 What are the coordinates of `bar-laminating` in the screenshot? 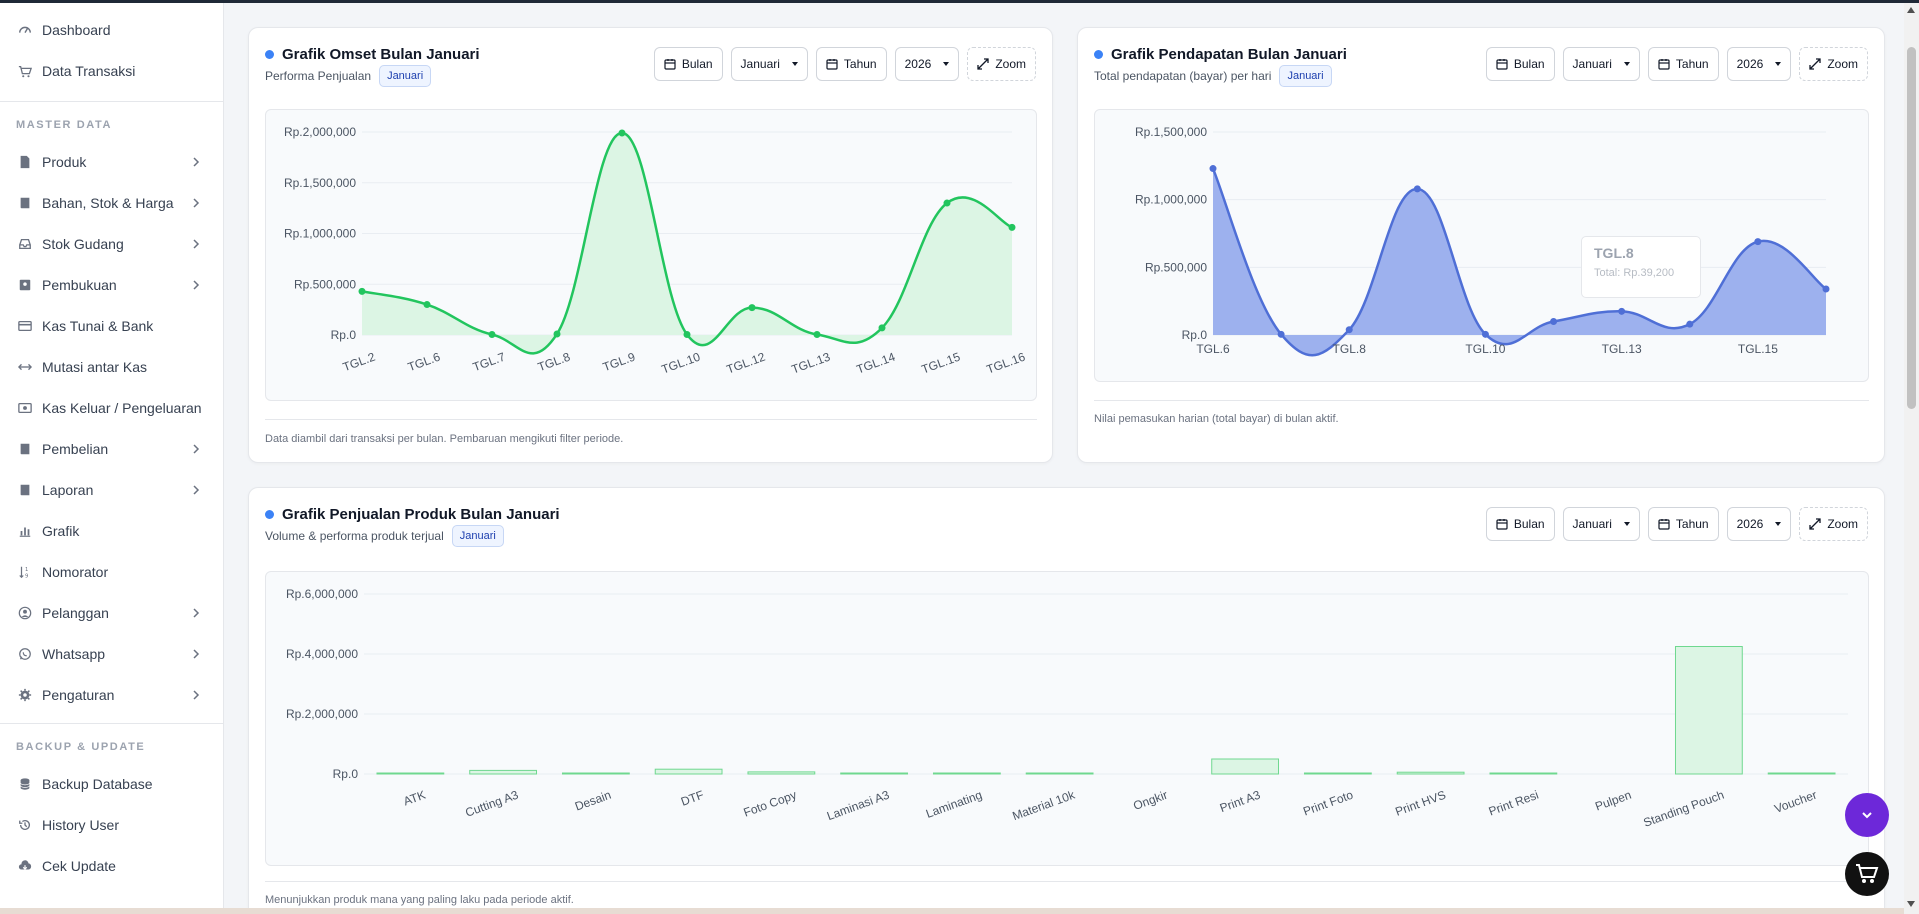 It's located at (966, 773).